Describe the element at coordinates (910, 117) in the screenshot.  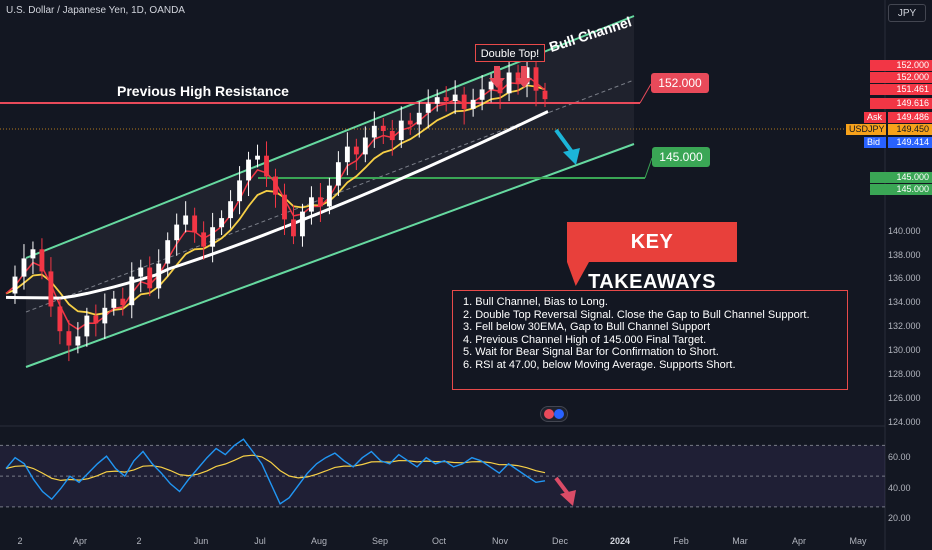
I see `ask-price: 149.486` at that location.